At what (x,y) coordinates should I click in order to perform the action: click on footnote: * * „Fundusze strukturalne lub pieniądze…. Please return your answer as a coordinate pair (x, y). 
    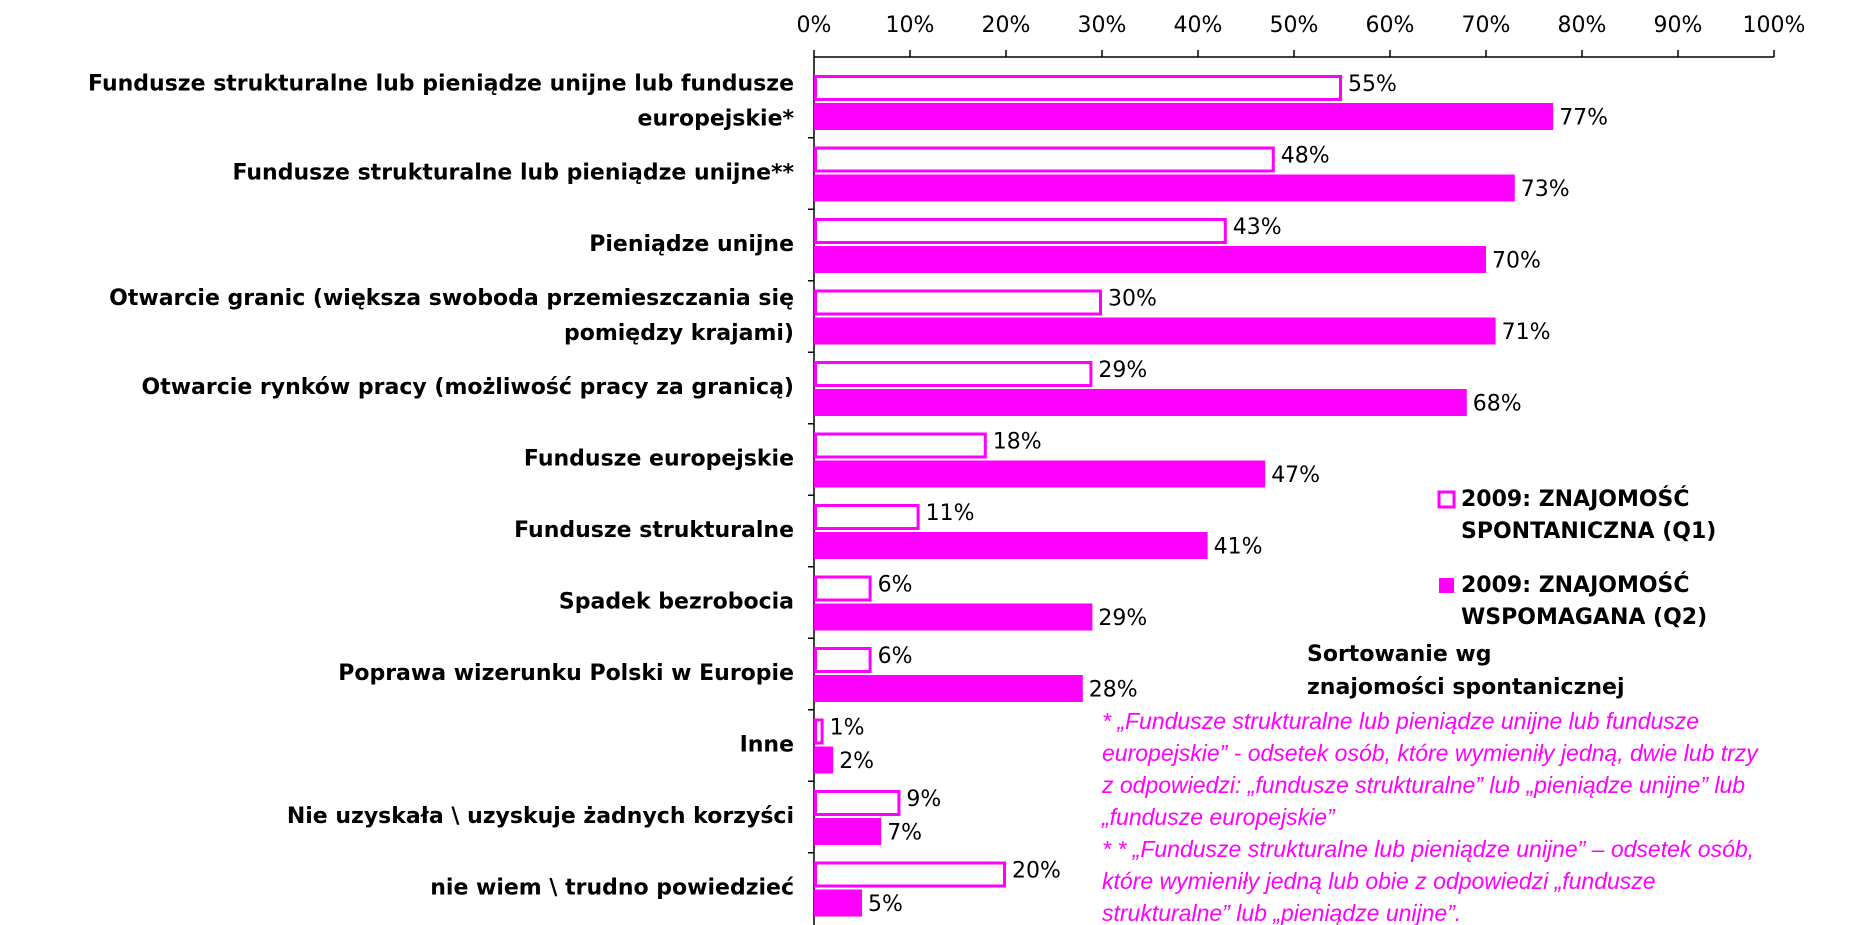
    Looking at the image, I should click on (1428, 880).